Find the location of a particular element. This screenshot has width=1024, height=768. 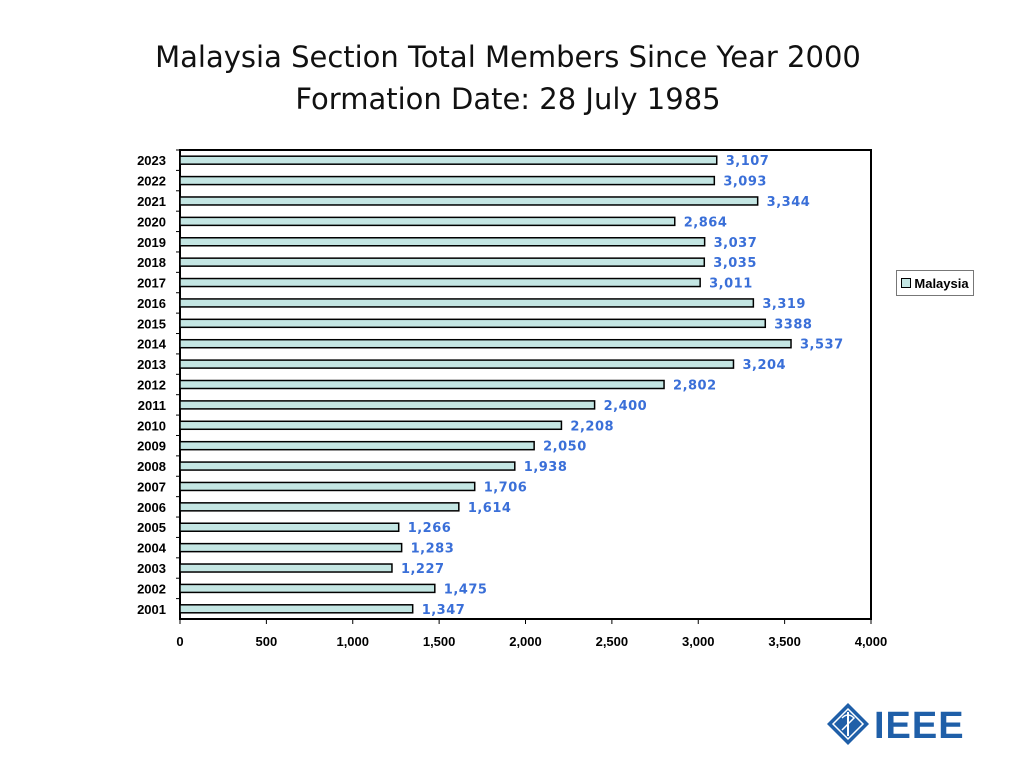

bar-2021 is located at coordinates (469, 201).